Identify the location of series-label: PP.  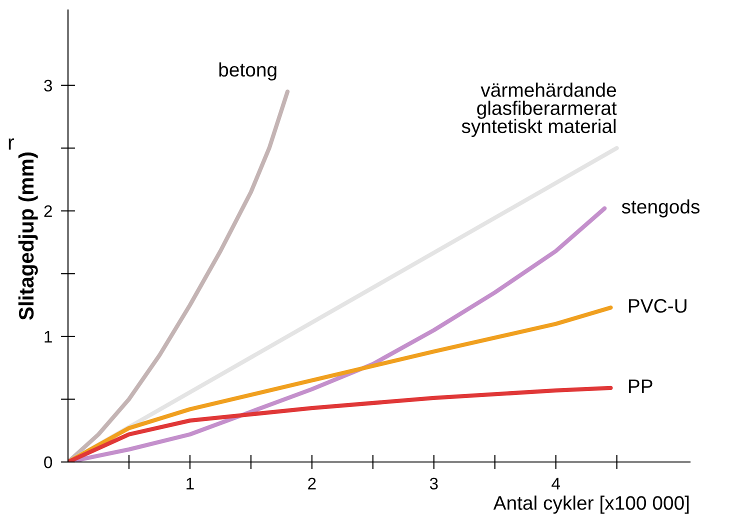
(640, 386).